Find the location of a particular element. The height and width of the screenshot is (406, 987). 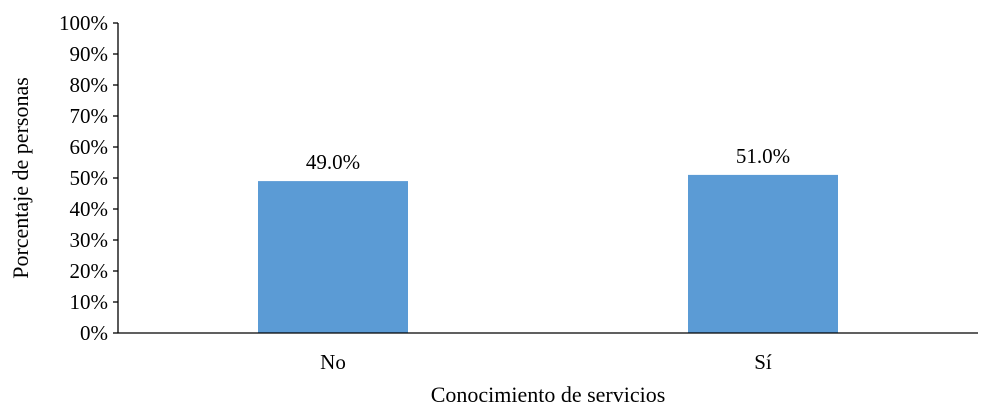

y-tick-label: 40% is located at coordinates (89, 209).